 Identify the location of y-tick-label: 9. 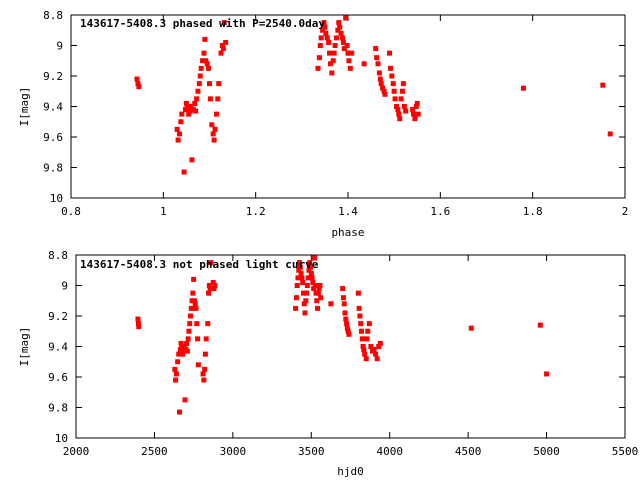
(64, 286).